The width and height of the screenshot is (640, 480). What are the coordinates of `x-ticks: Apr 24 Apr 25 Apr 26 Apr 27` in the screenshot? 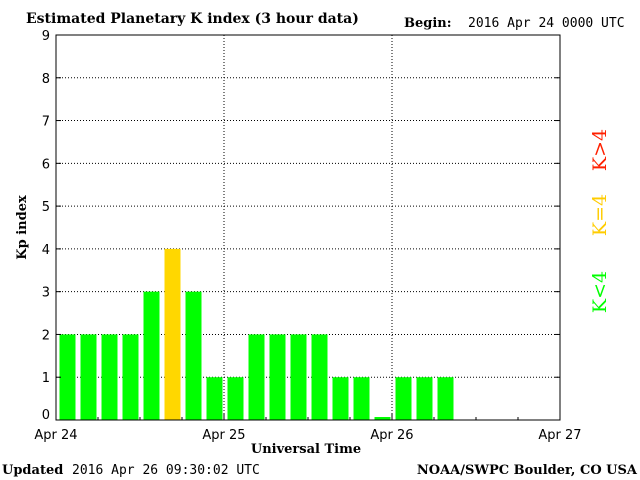 It's located at (308, 428).